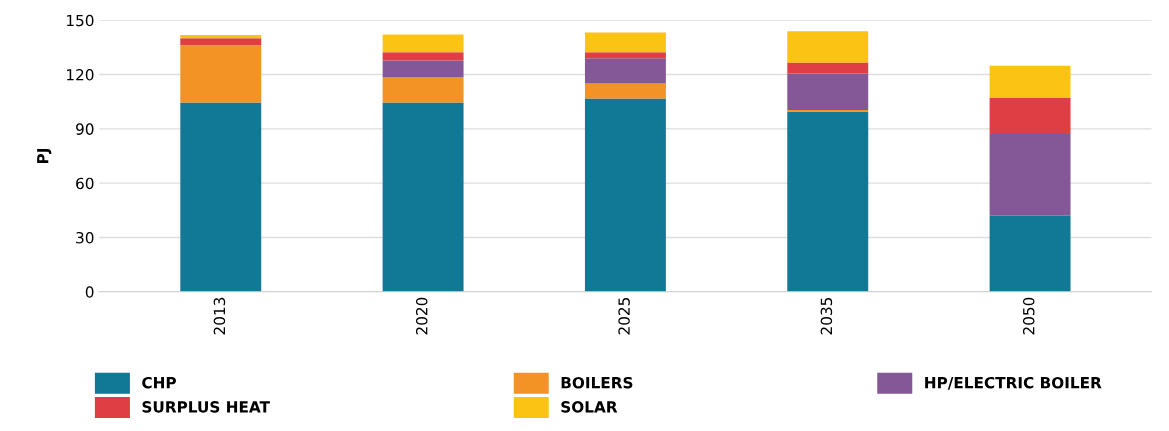 The width and height of the screenshot is (1169, 431). What do you see at coordinates (1013, 383) in the screenshot?
I see `legend-label: HP/ELECTRIC BOILER` at bounding box center [1013, 383].